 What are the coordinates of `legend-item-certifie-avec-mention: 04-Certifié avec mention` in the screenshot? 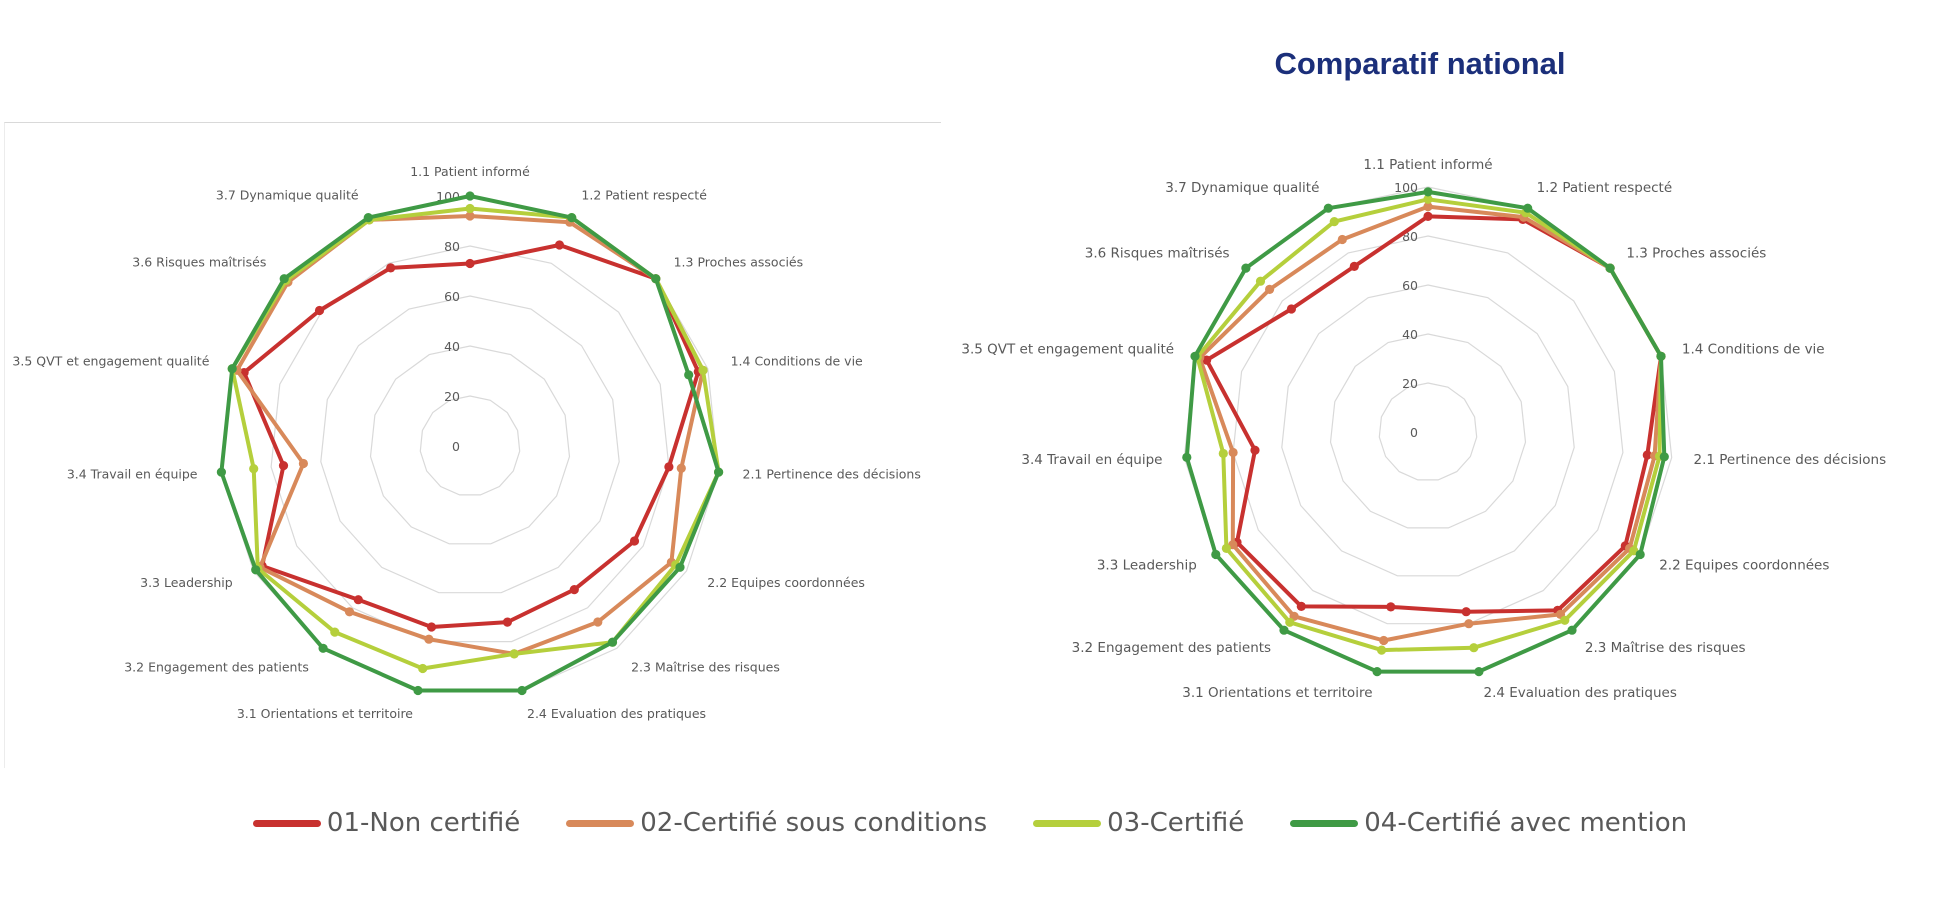 It's located at (1488, 823).